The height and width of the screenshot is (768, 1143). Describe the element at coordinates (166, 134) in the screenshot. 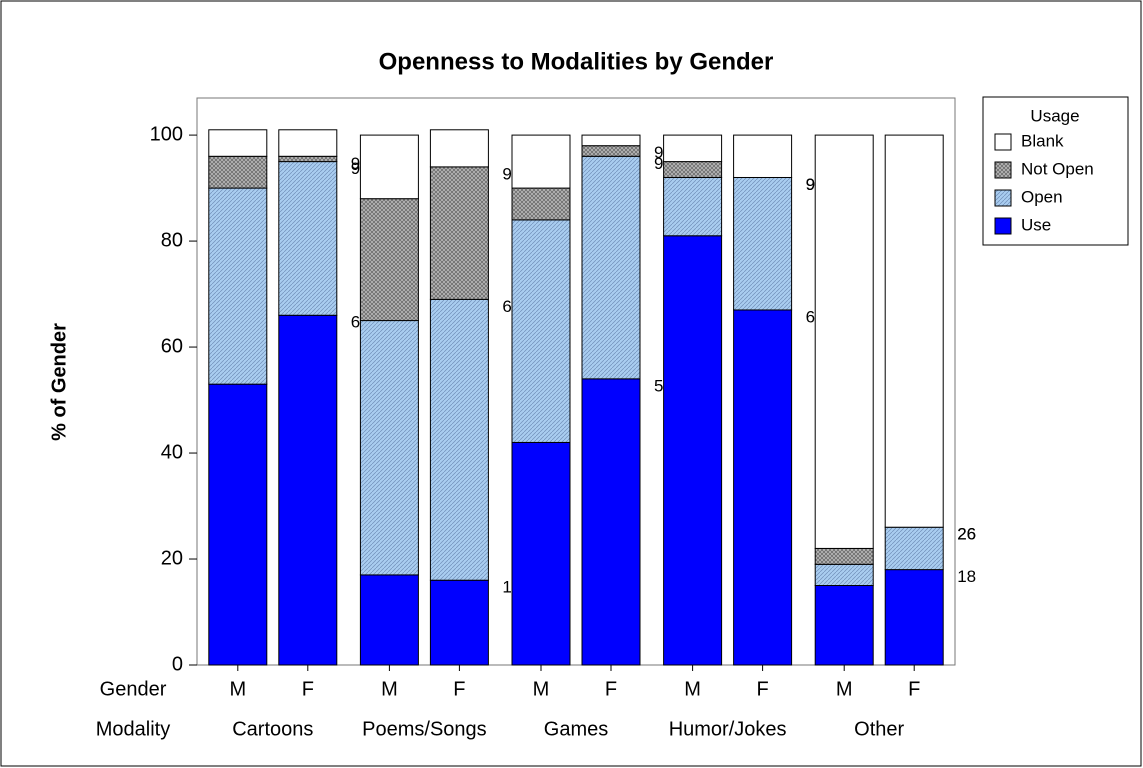

I see `y-tick-label: 100` at that location.